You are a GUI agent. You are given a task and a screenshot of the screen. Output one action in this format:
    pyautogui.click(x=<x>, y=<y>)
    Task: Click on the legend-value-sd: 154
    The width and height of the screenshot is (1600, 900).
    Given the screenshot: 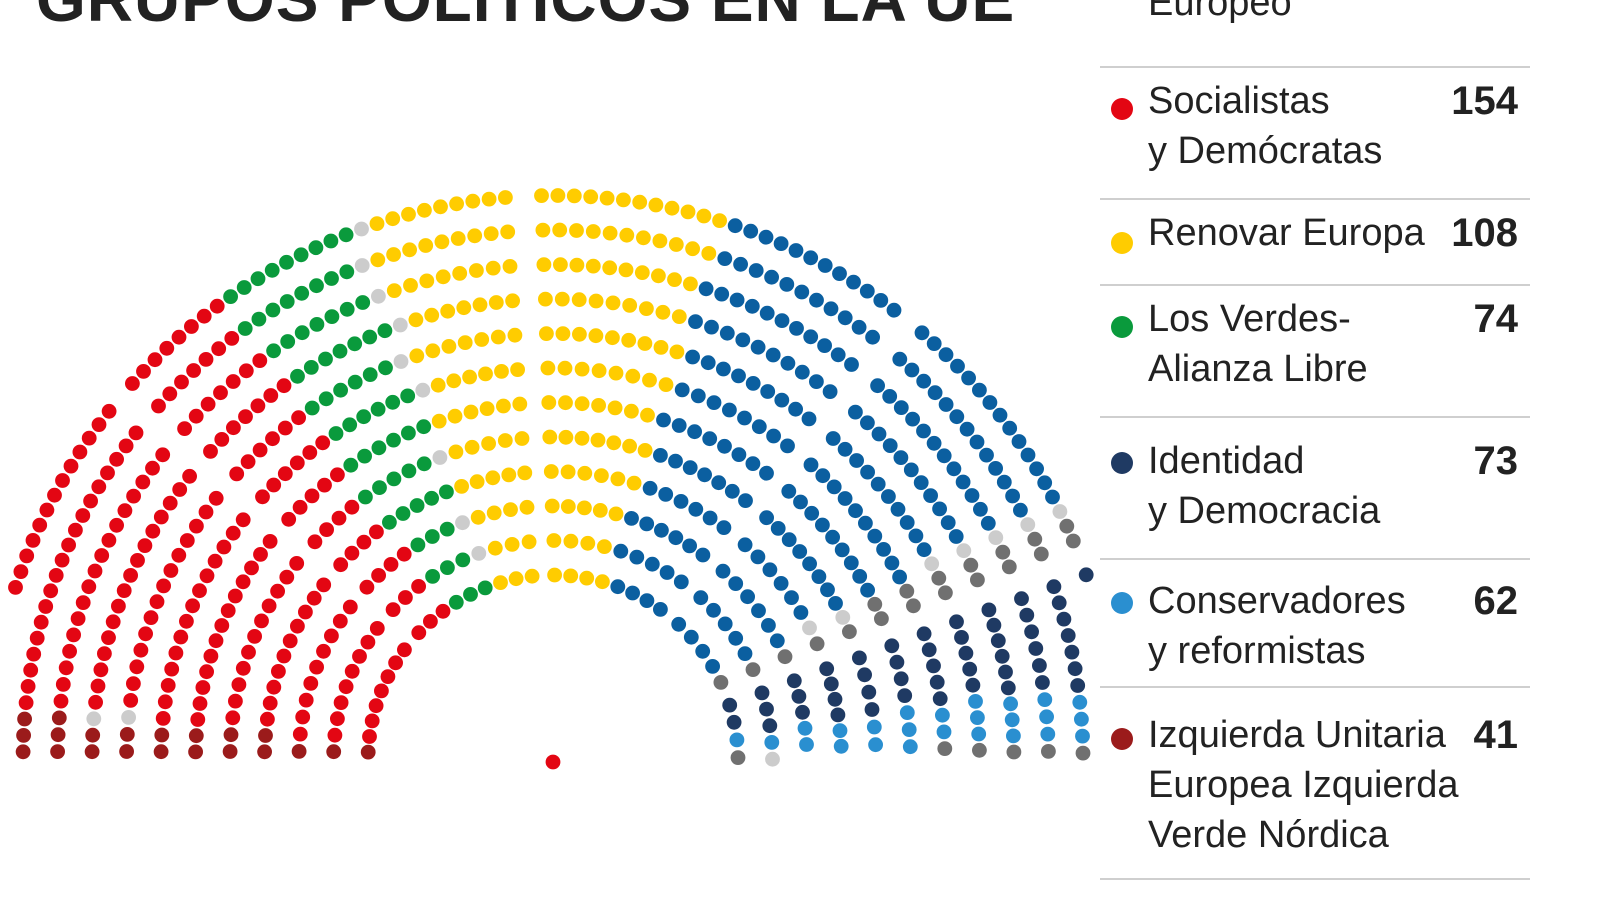 What is the action you would take?
    pyautogui.click(x=1484, y=101)
    